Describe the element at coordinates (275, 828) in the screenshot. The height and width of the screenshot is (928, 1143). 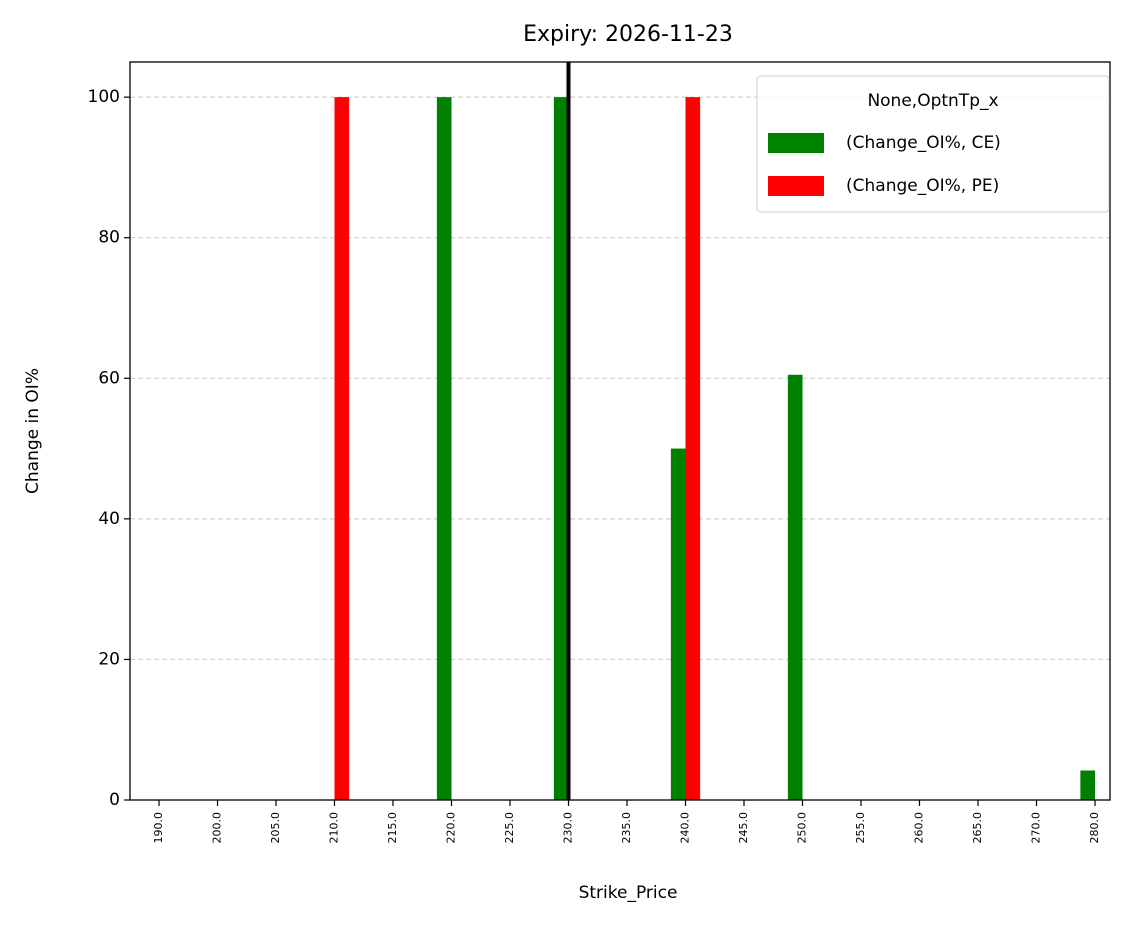
I see `x-tick-label: 205.0` at that location.